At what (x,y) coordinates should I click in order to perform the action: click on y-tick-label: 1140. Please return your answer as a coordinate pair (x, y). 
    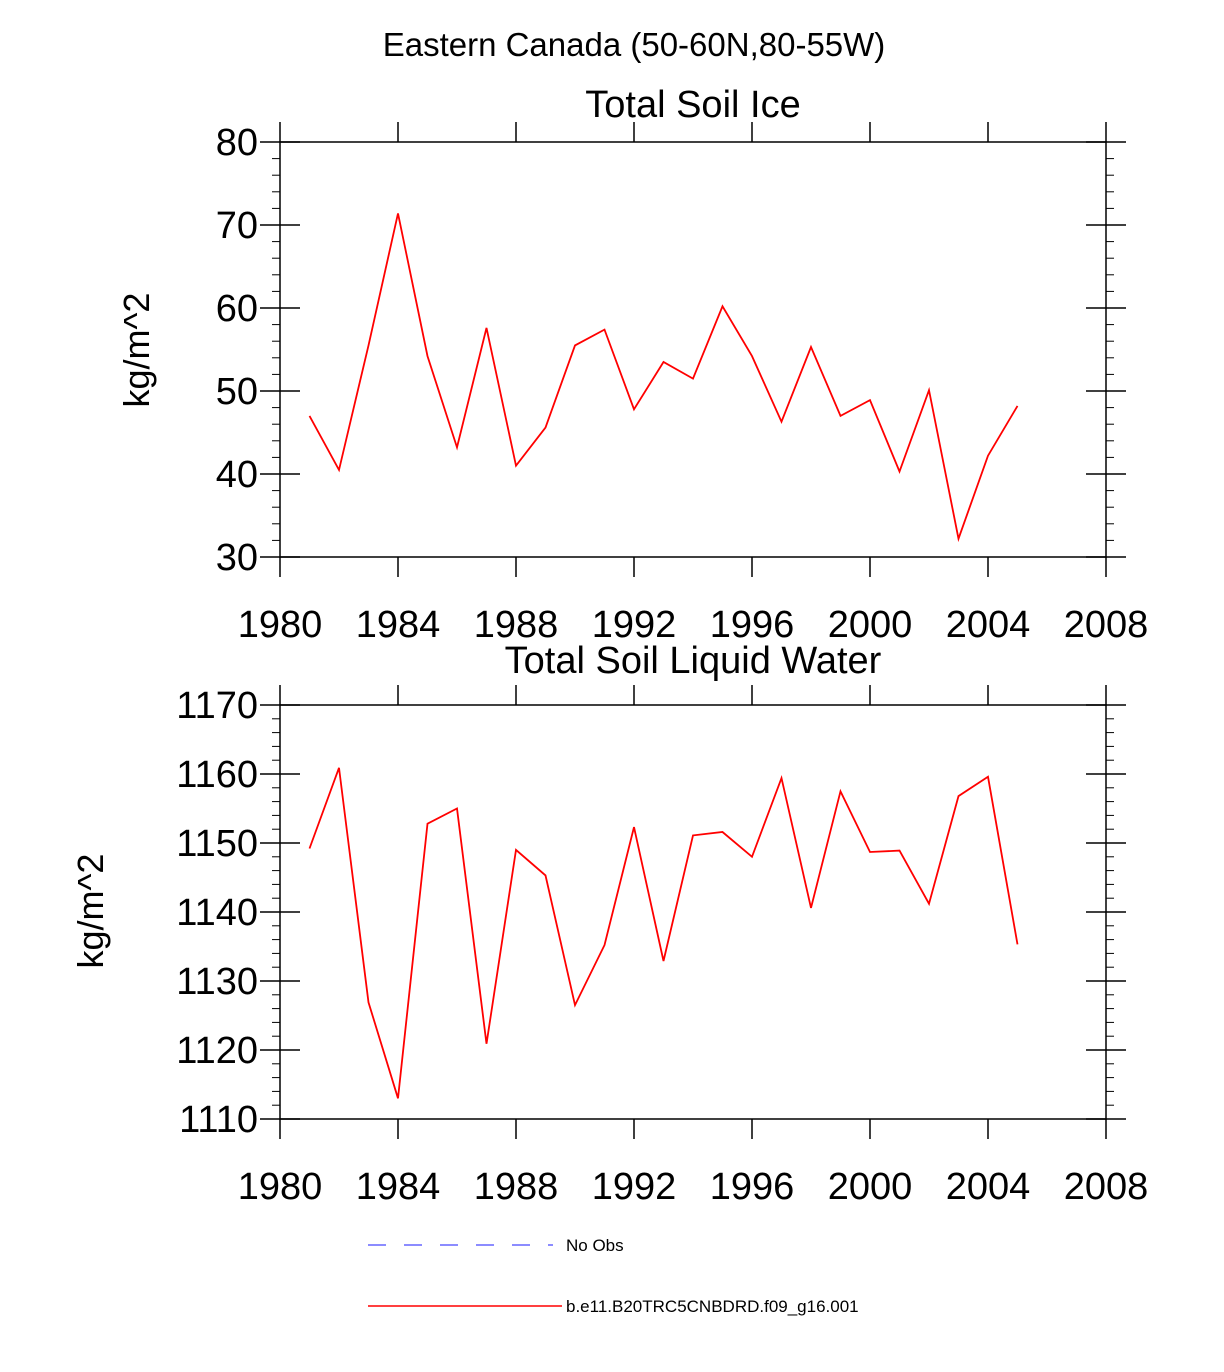
    Looking at the image, I should click on (217, 913).